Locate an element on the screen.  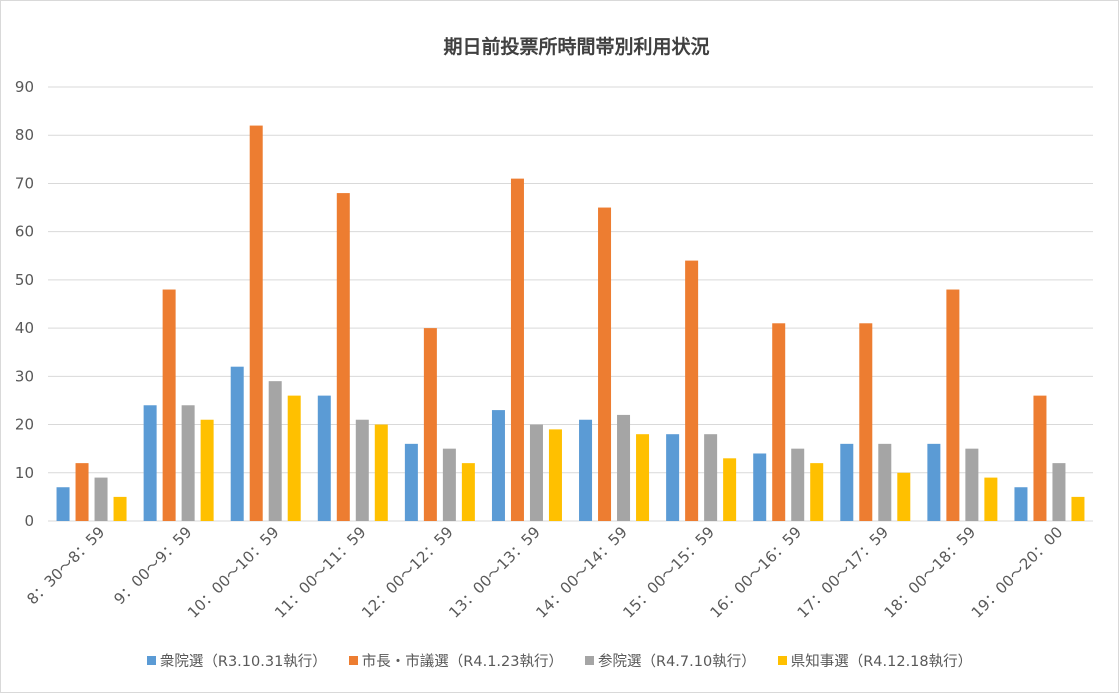
legend-item: 市長・市議選（R4.1.23執行） is located at coordinates (455, 660).